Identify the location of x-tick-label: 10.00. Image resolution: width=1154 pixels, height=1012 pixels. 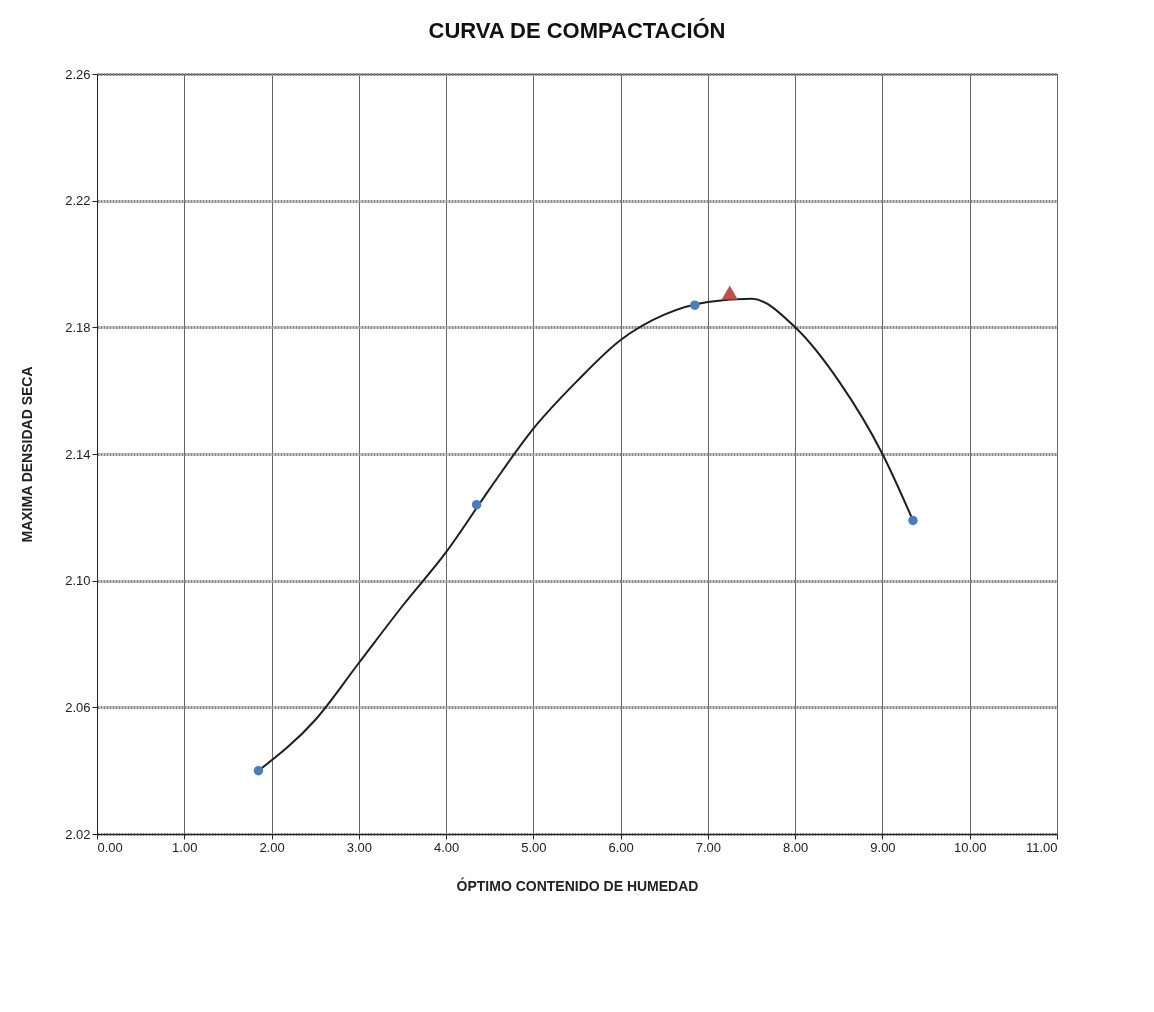
(970, 847).